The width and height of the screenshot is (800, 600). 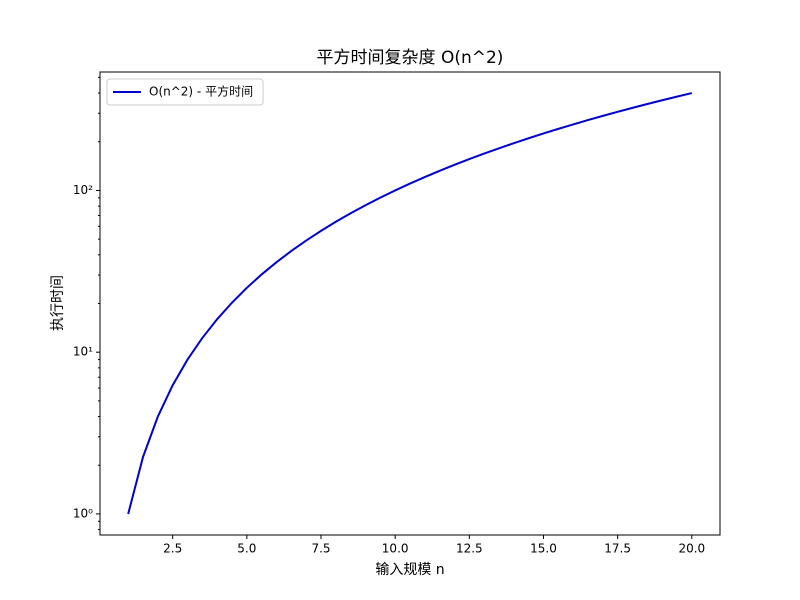 What do you see at coordinates (543, 549) in the screenshot?
I see `x-tick-label: 15.0` at bounding box center [543, 549].